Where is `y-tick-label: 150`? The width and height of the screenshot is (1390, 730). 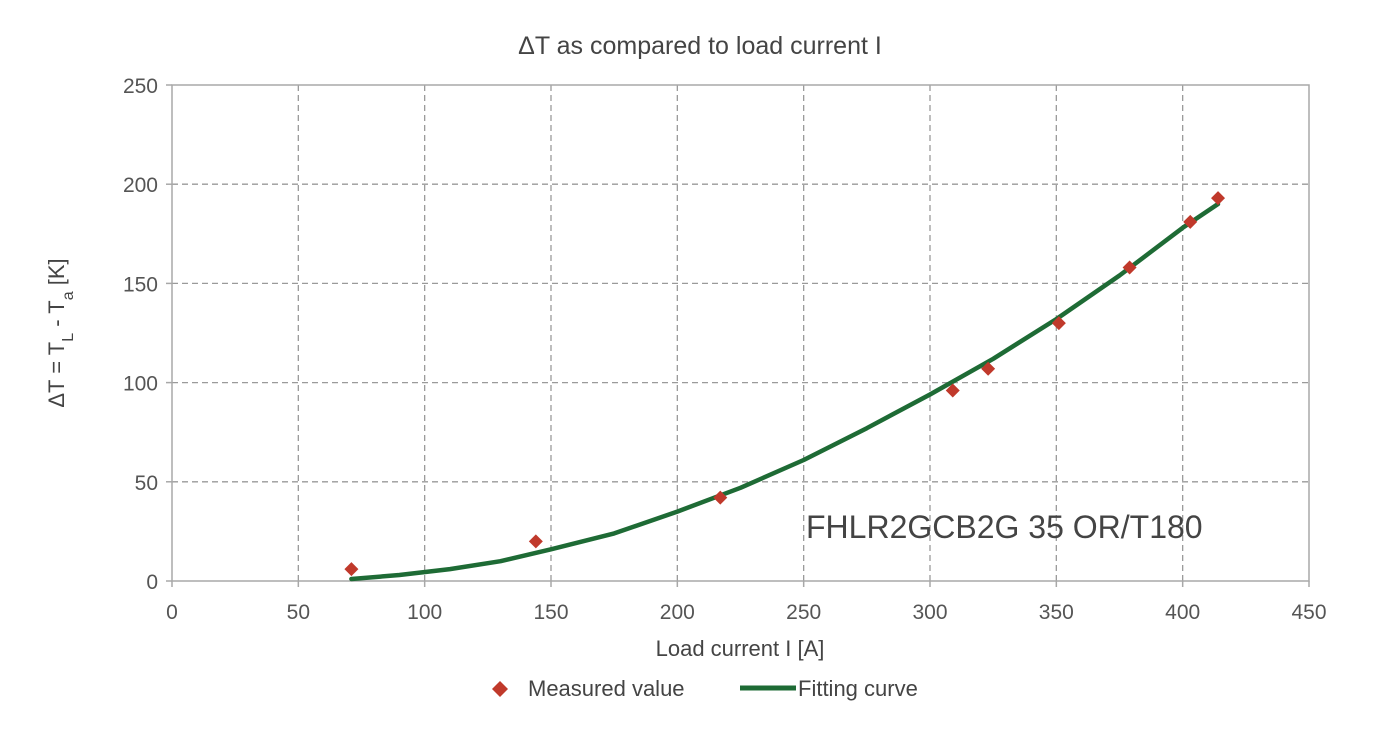
y-tick-label: 150 is located at coordinates (140, 284).